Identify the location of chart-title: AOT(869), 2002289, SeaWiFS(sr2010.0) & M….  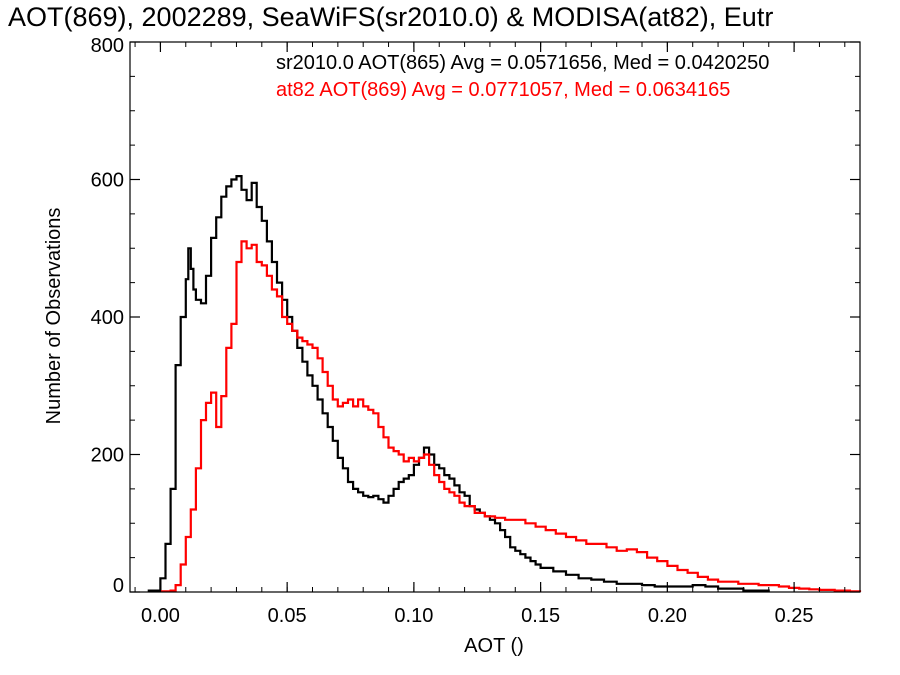
(390, 17).